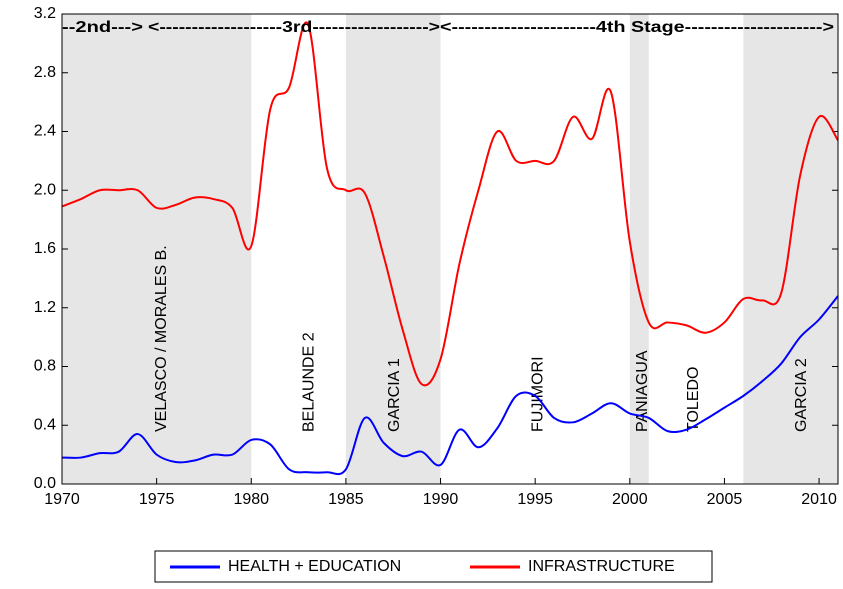 Image resolution: width=843 pixels, height=589 pixels. What do you see at coordinates (394, 395) in the screenshot?
I see `region-label: GARCIA 1` at bounding box center [394, 395].